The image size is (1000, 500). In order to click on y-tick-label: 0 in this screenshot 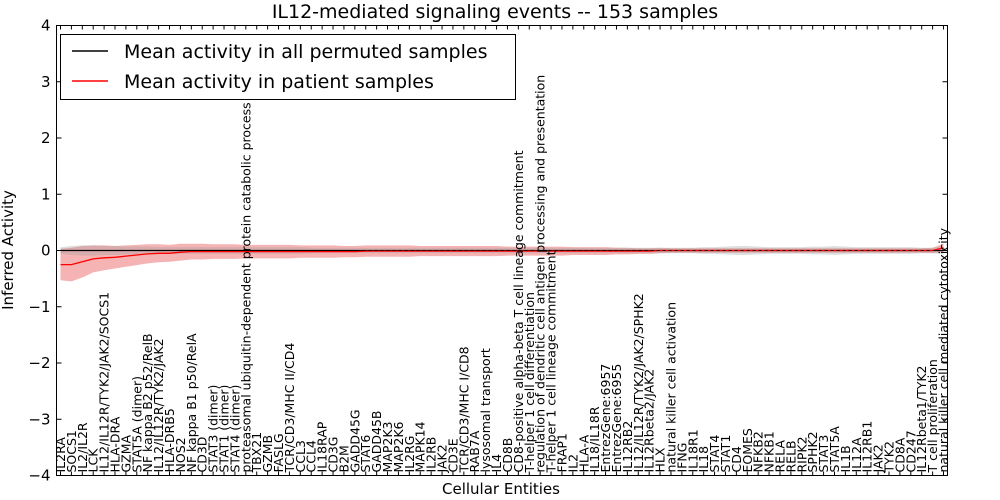, I will do `click(46, 251)`.